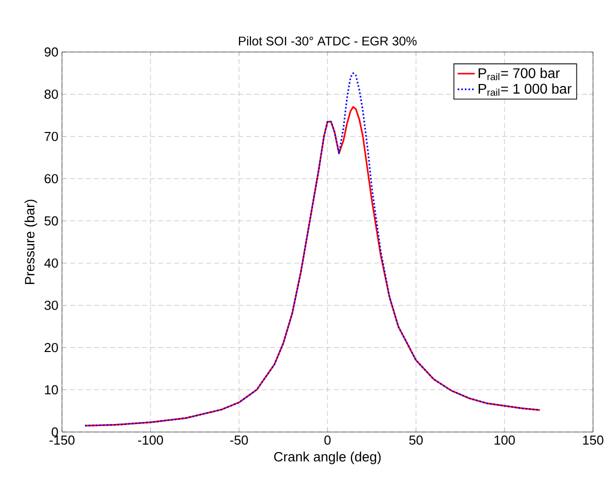 The image size is (615, 487). I want to click on y-tick-label: 40, so click(51, 263).